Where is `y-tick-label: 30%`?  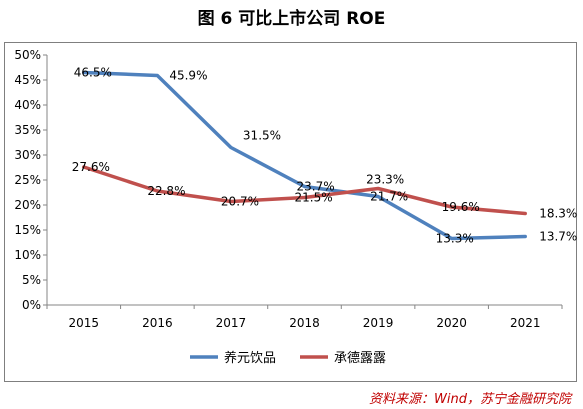
y-tick-label: 30% is located at coordinates (27, 155).